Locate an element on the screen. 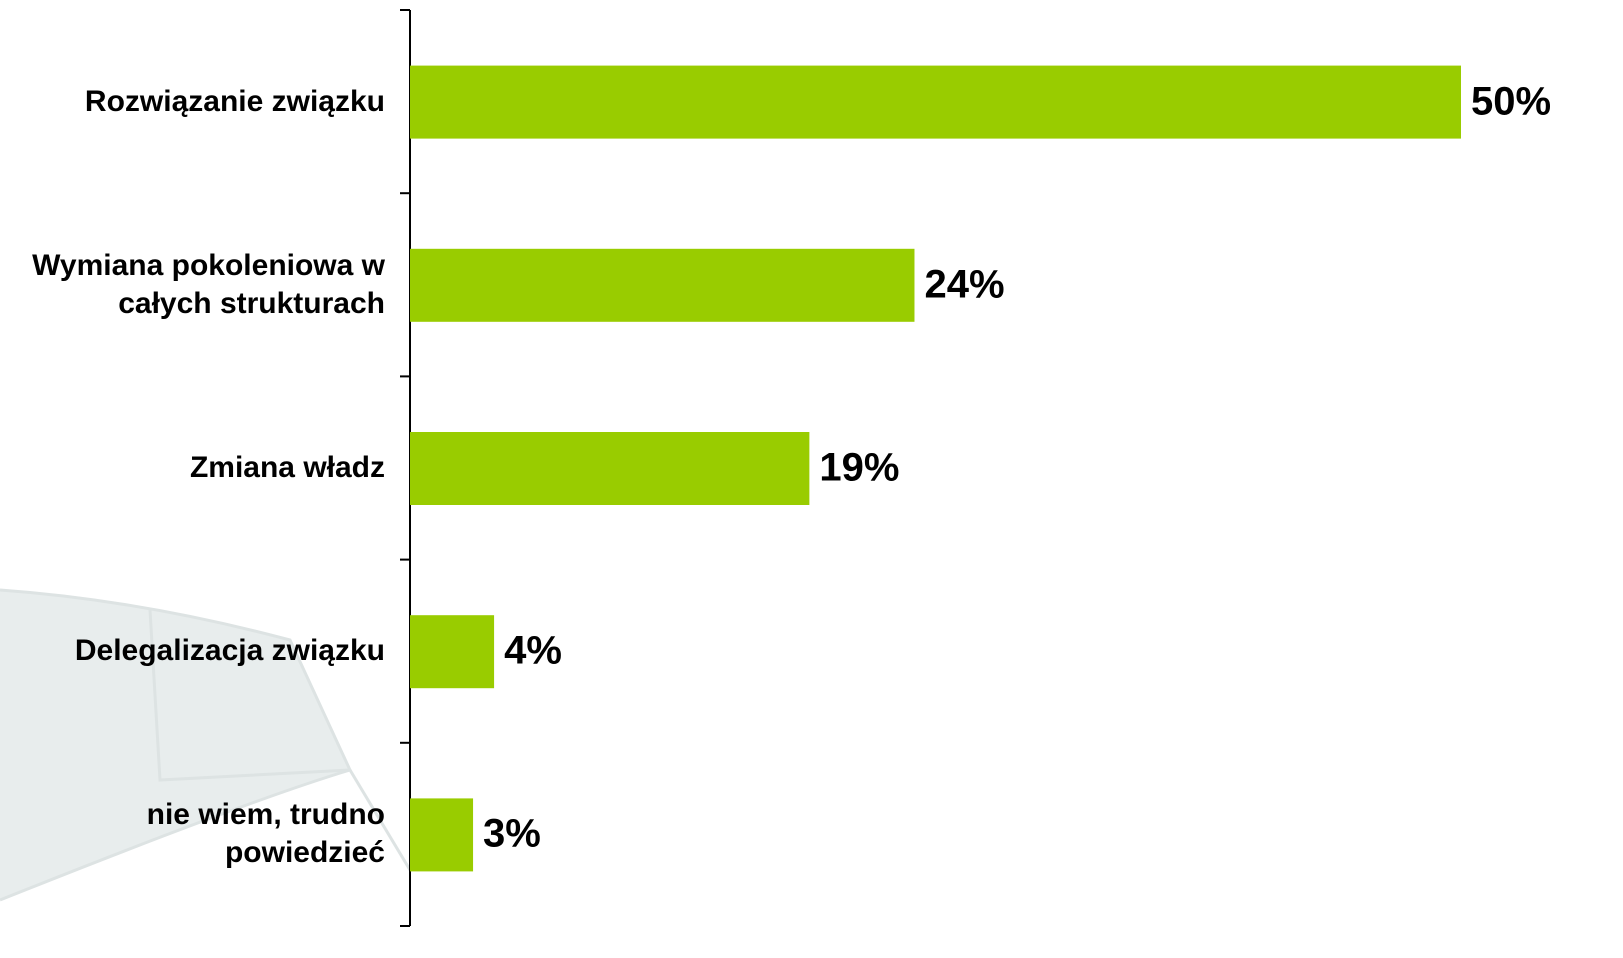 Image resolution: width=1623 pixels, height=958 pixels. category-label: Rozwiązanie związku is located at coordinates (234, 101).